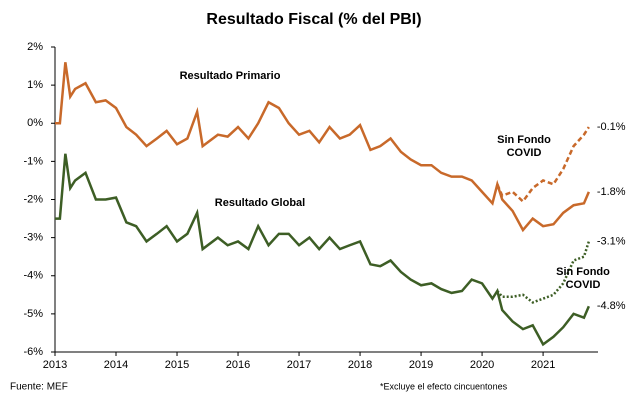 Image resolution: width=628 pixels, height=403 pixels. I want to click on x-tick-label: 2018, so click(360, 365).